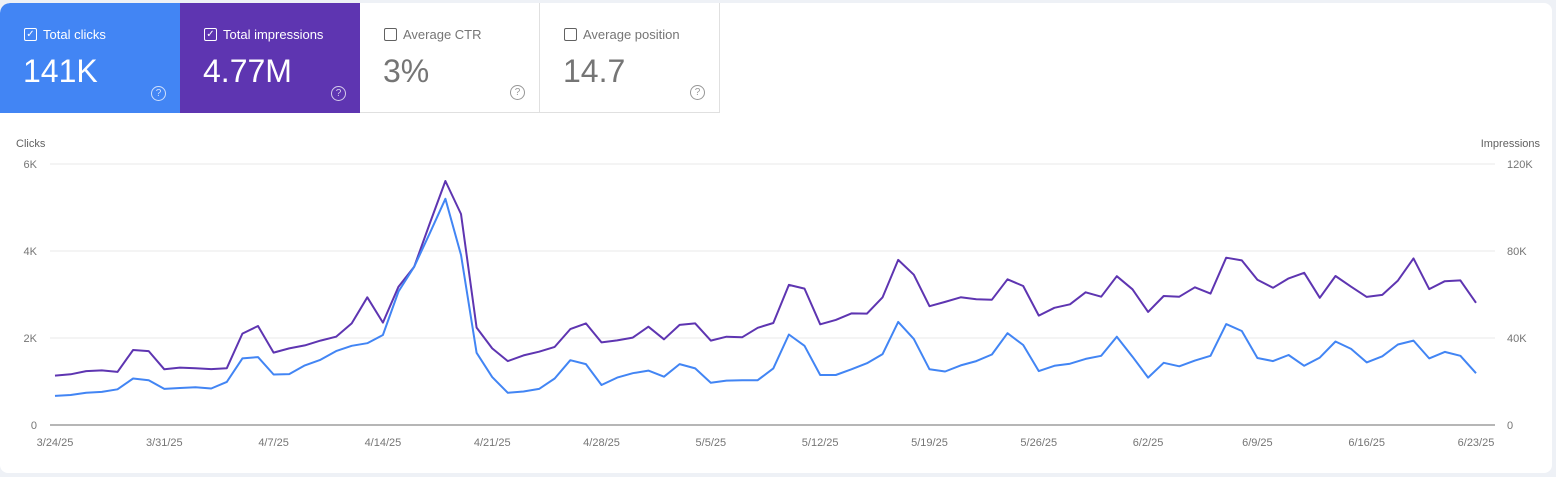  What do you see at coordinates (31, 165) in the screenshot?
I see `left-tick-label: 6K` at bounding box center [31, 165].